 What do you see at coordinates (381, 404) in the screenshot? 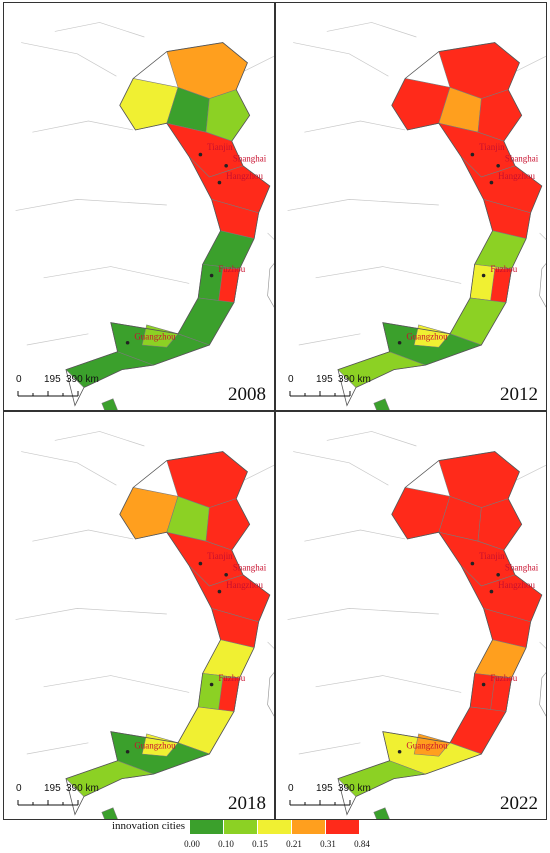
I see `island-region` at bounding box center [381, 404].